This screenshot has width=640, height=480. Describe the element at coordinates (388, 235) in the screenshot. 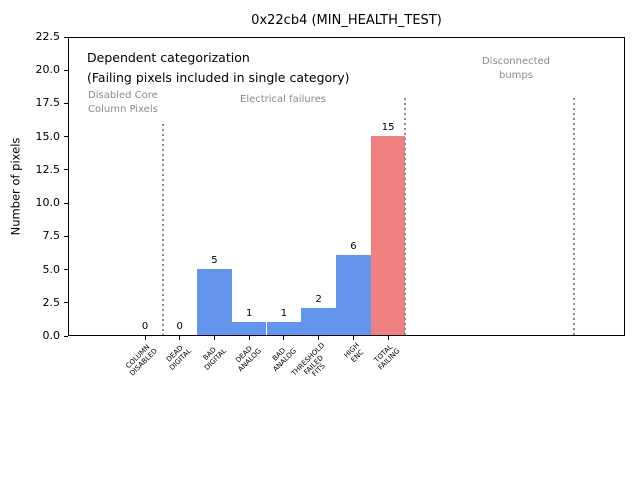

I see `bar-total-failing` at that location.